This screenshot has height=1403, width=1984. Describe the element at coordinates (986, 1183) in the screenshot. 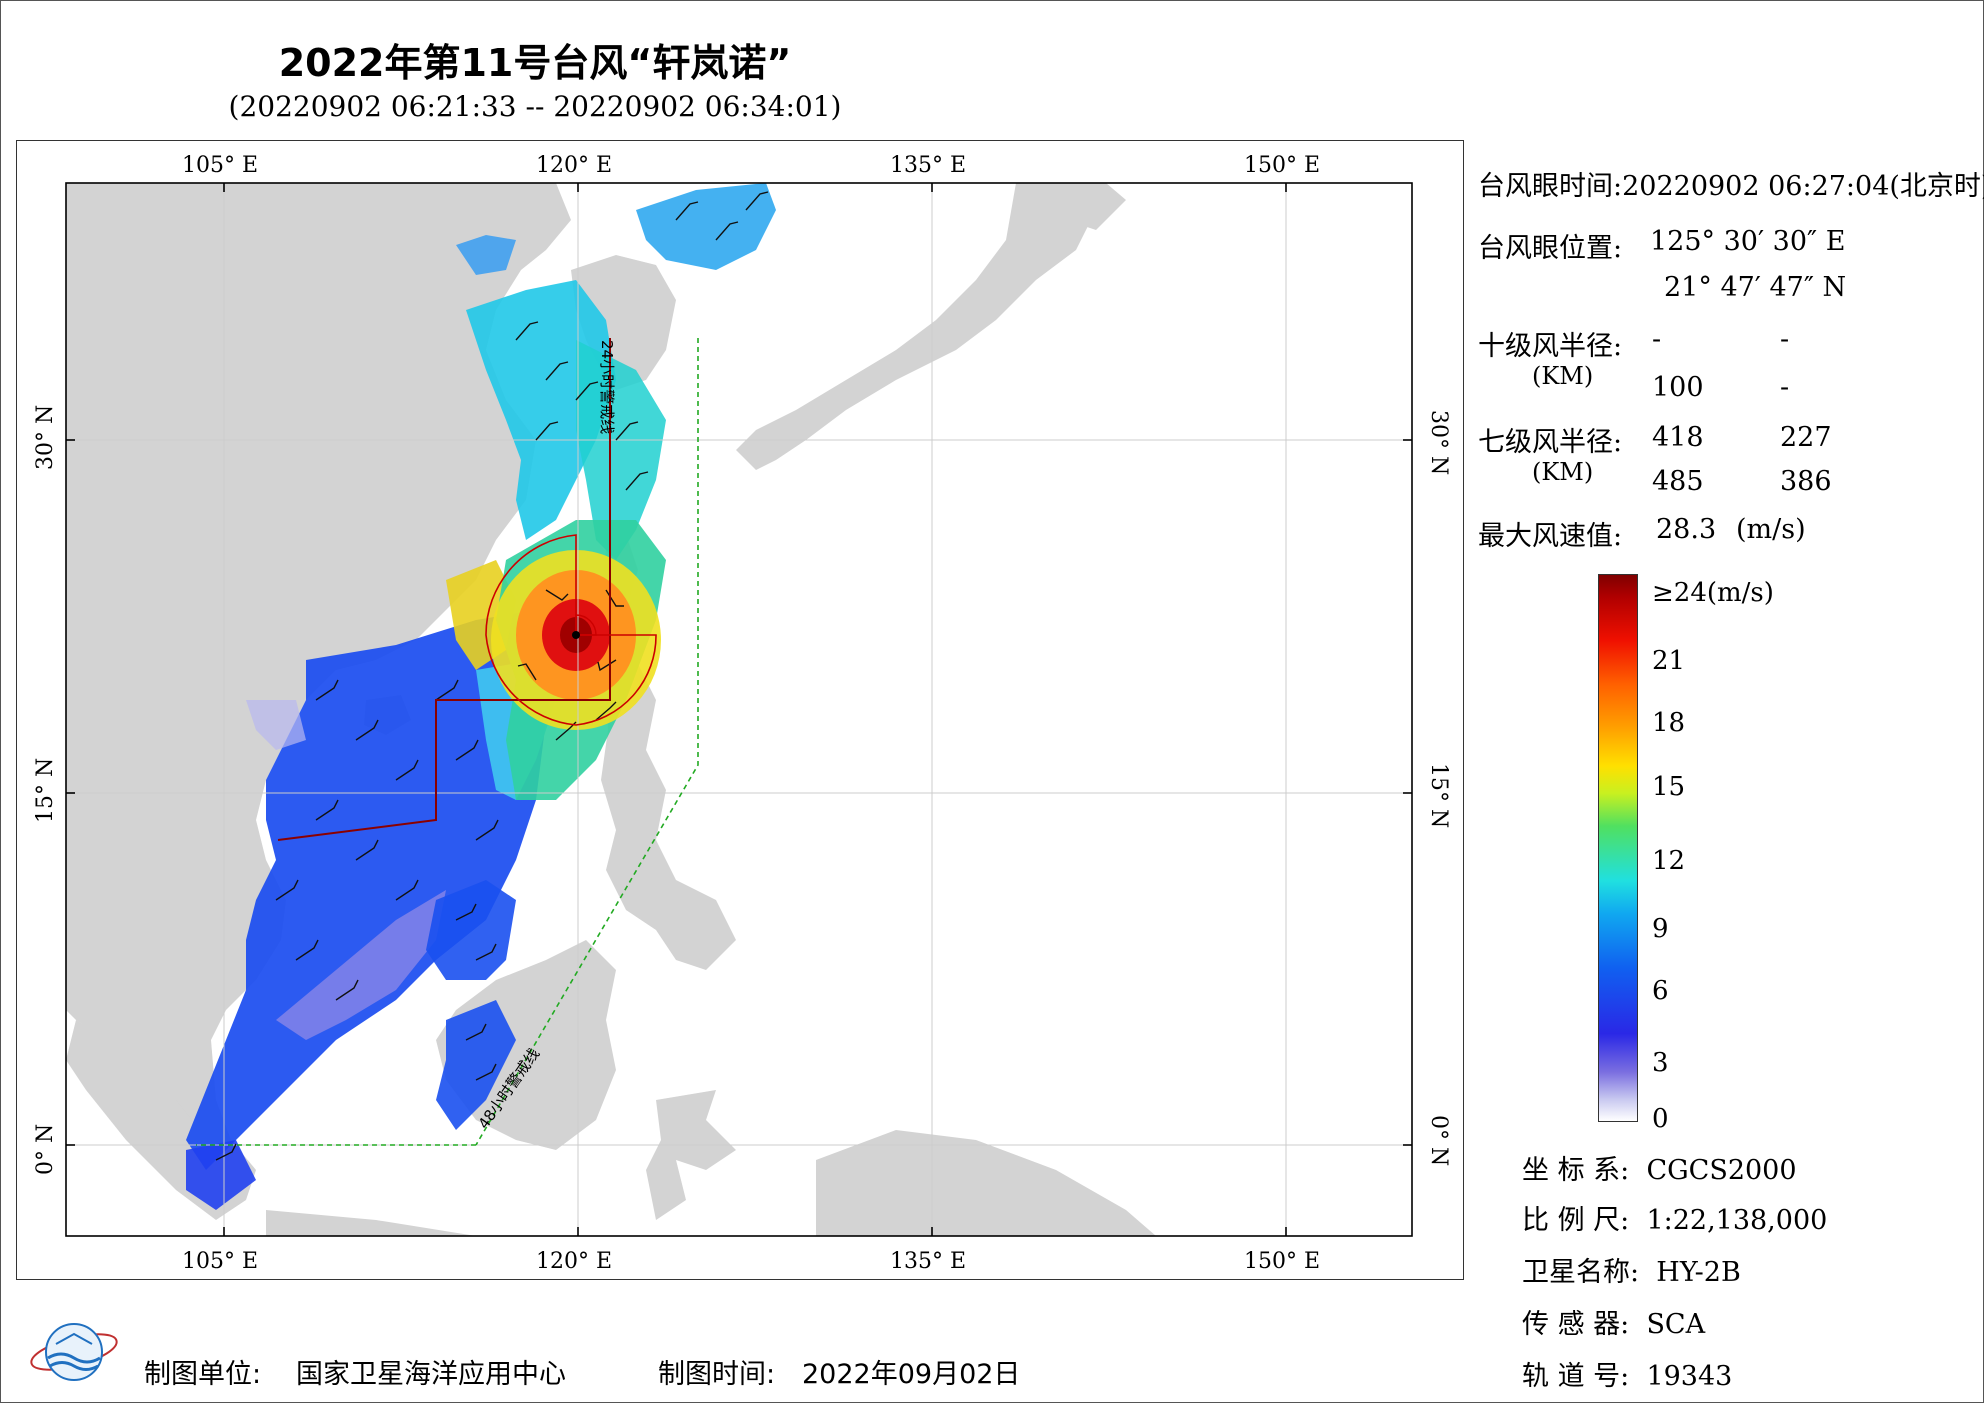

I see `land-new-guinea` at that location.